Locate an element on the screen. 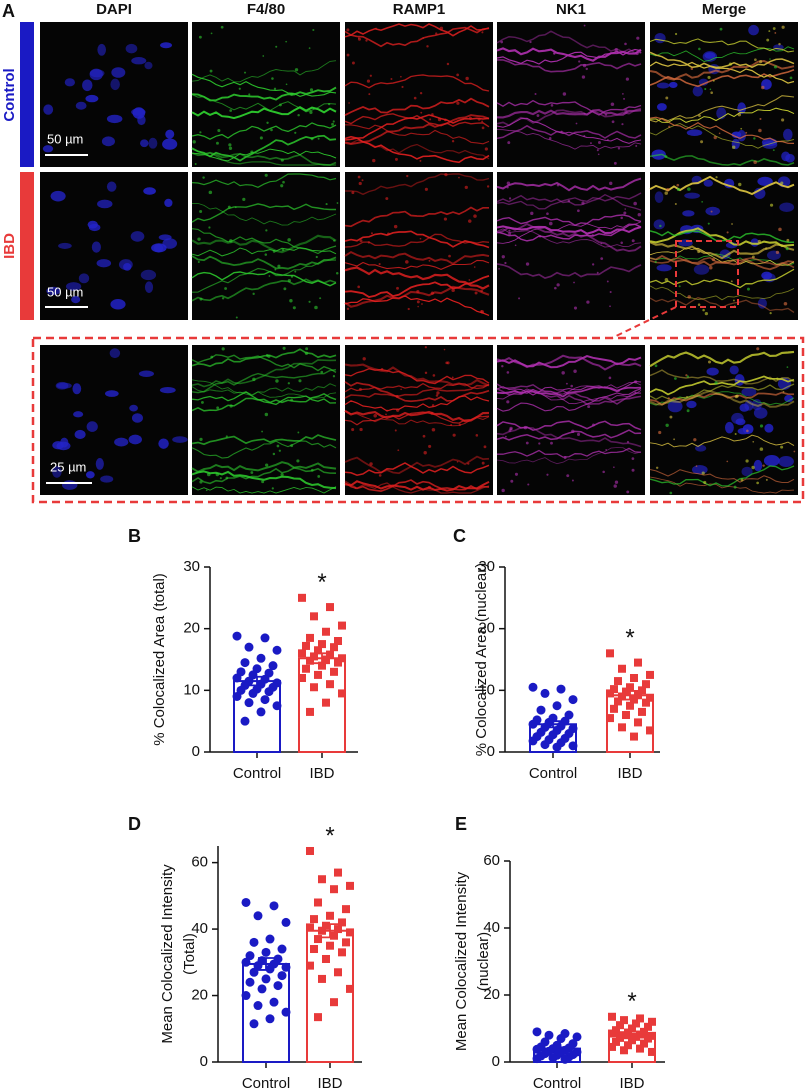  significance-mark: * is located at coordinates (631, 1001).